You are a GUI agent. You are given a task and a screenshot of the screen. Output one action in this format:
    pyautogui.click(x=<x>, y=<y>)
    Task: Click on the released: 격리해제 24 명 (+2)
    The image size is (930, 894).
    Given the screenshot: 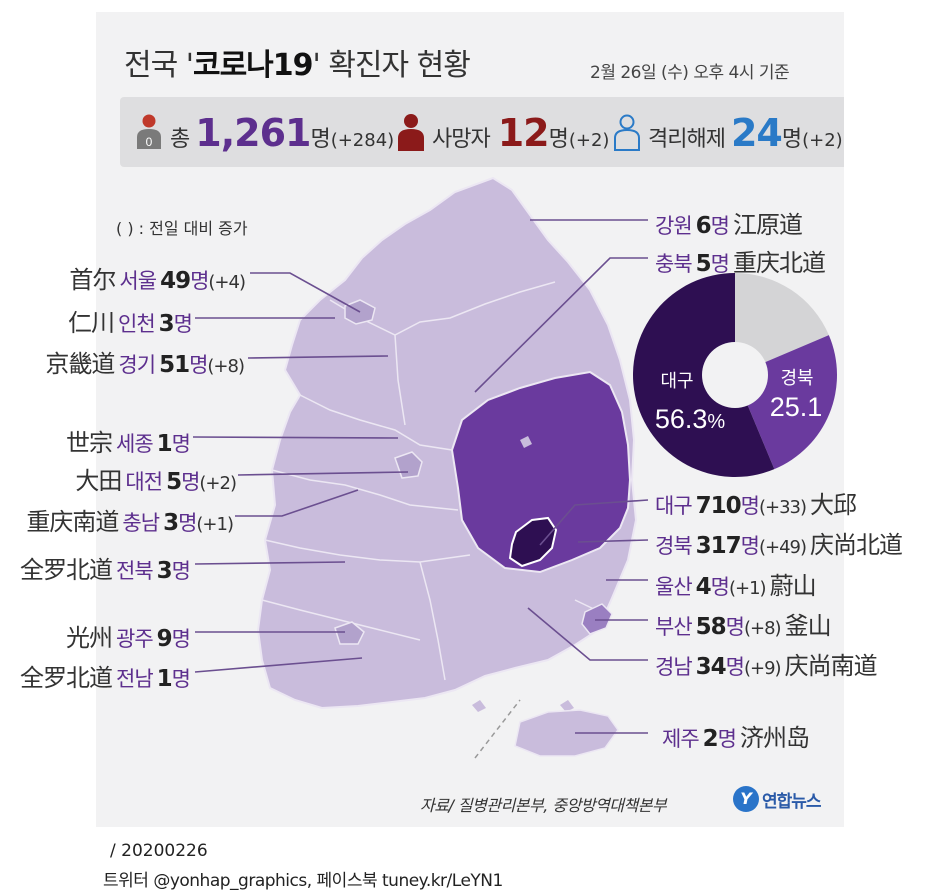 What is the action you would take?
    pyautogui.click(x=727, y=133)
    